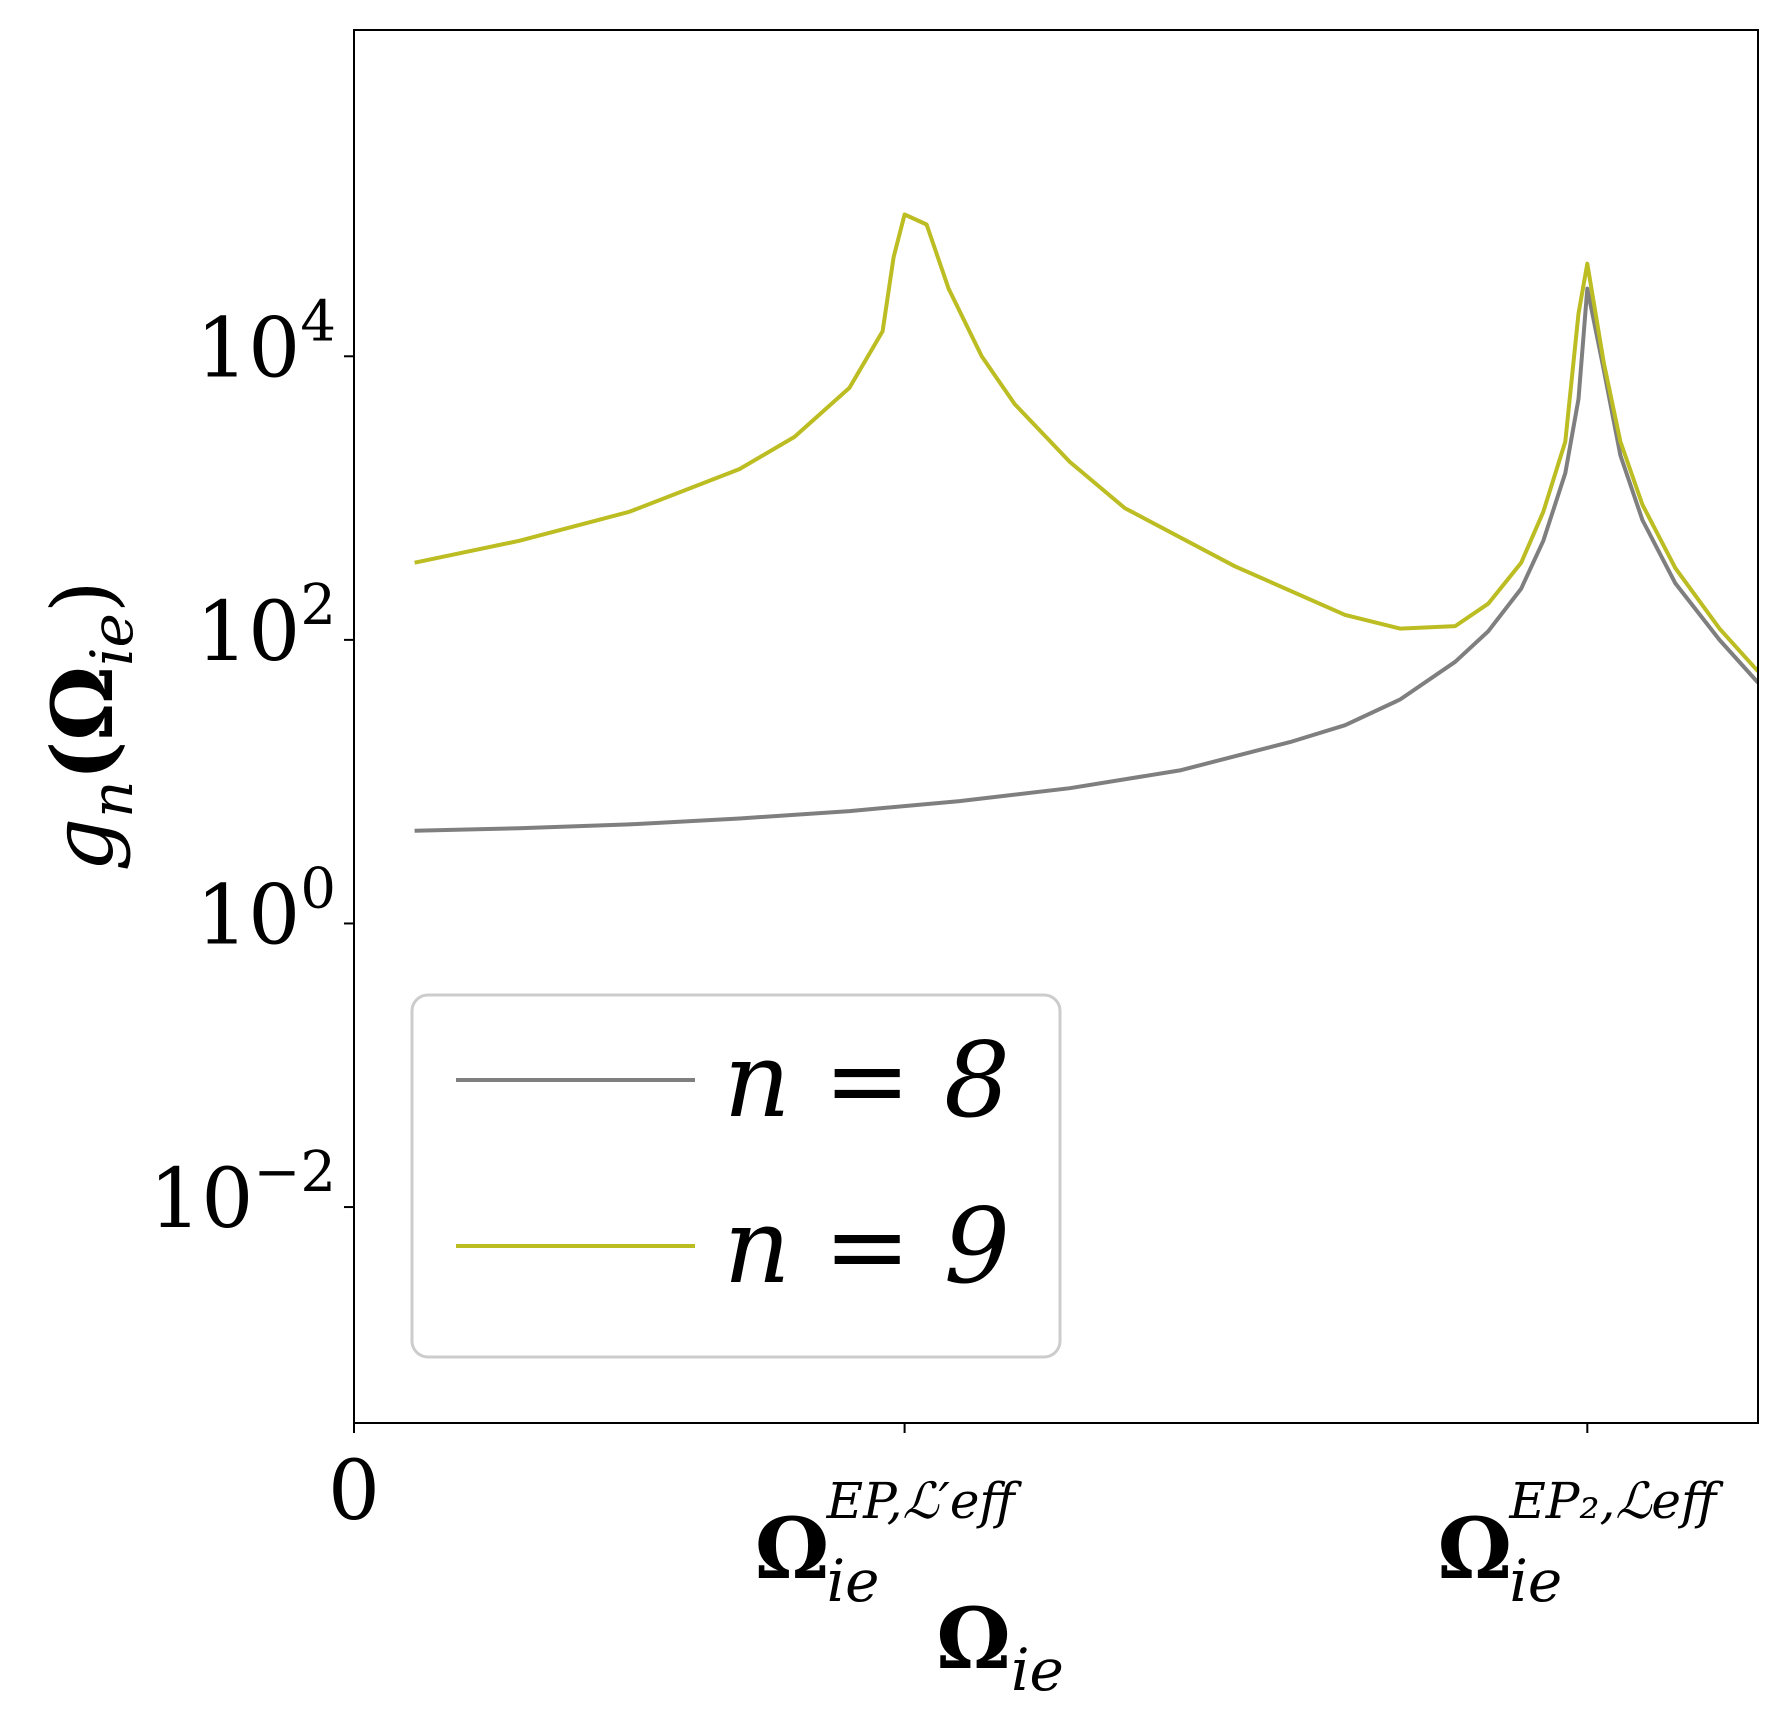 This screenshot has width=1777, height=1732. What do you see at coordinates (867, 1080) in the screenshot?
I see `legend-entry-label: n = 8` at bounding box center [867, 1080].